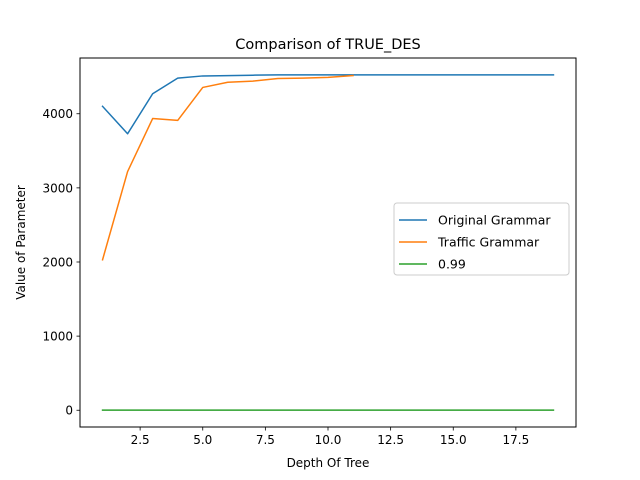 Image resolution: width=640 pixels, height=480 pixels. I want to click on legend-label: Traffic Grammar, so click(488, 242).